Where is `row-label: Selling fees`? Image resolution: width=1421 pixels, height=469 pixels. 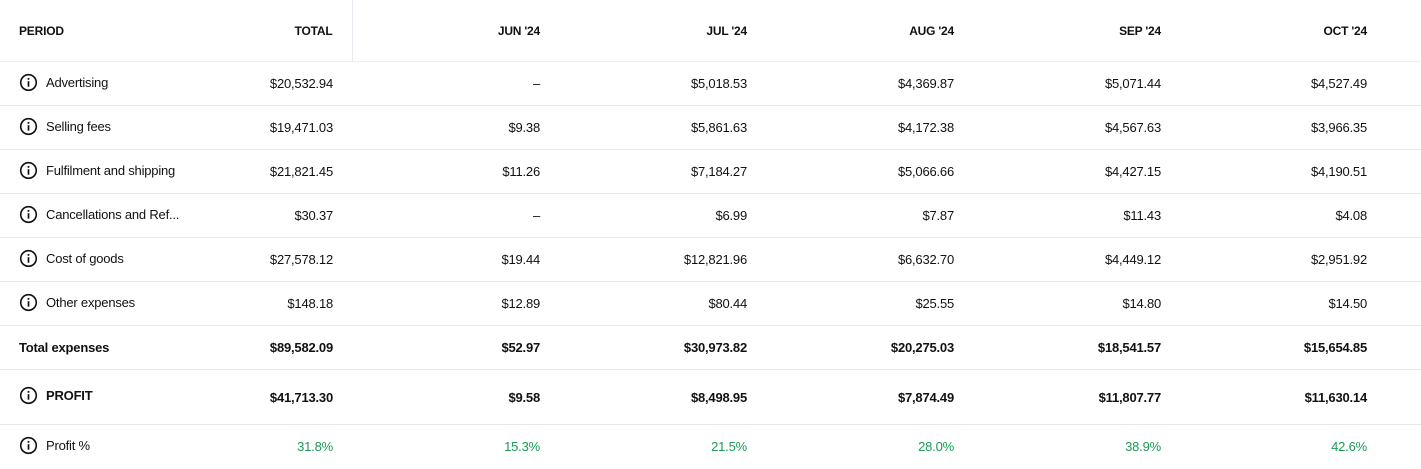
row-label: Selling fees is located at coordinates (65, 126).